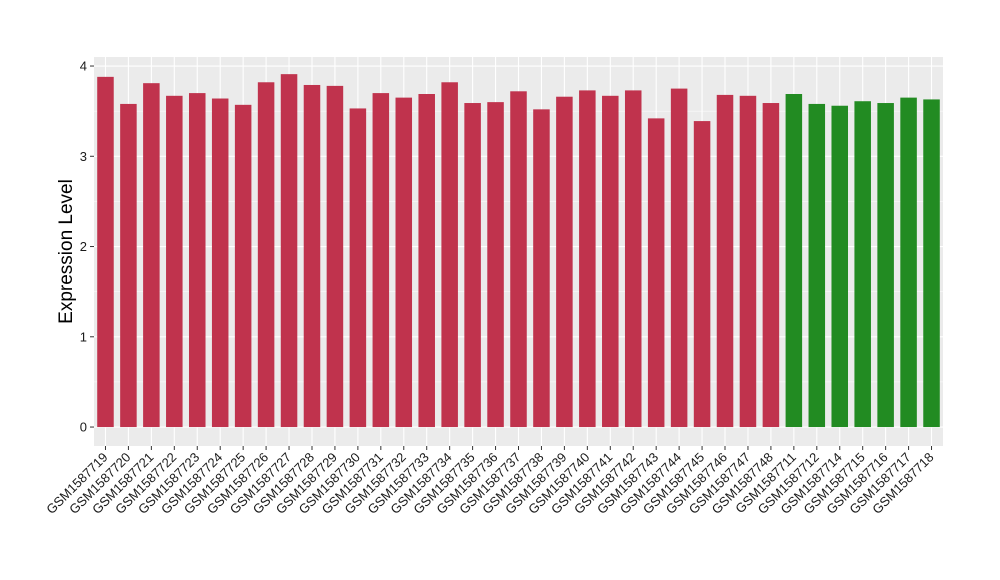 The width and height of the screenshot is (1000, 580). What do you see at coordinates (449, 255) in the screenshot?
I see `bar-GSM1587734` at bounding box center [449, 255].